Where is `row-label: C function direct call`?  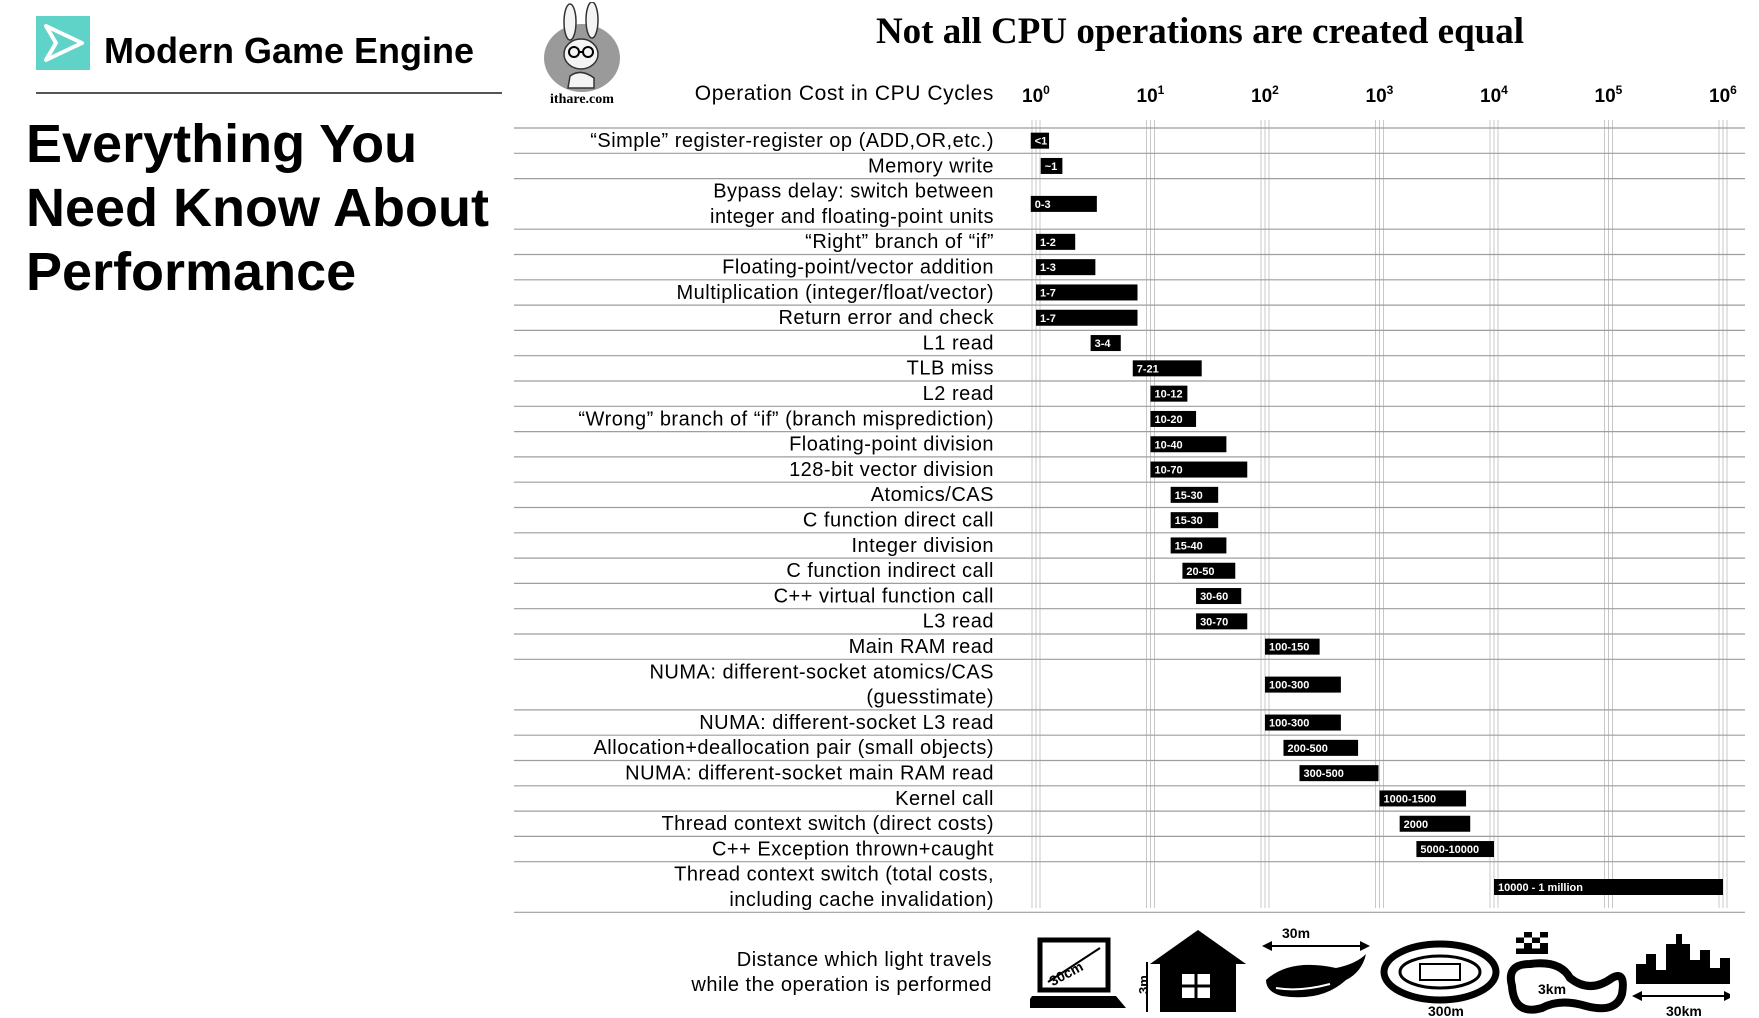 row-label: C function direct call is located at coordinates (898, 521).